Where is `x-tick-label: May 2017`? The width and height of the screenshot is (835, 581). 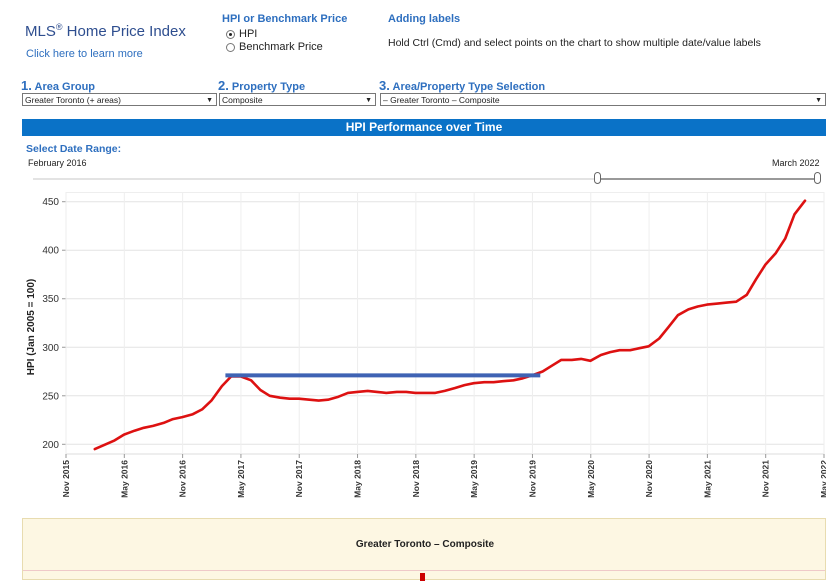
x-tick-label: May 2017 is located at coordinates (241, 479).